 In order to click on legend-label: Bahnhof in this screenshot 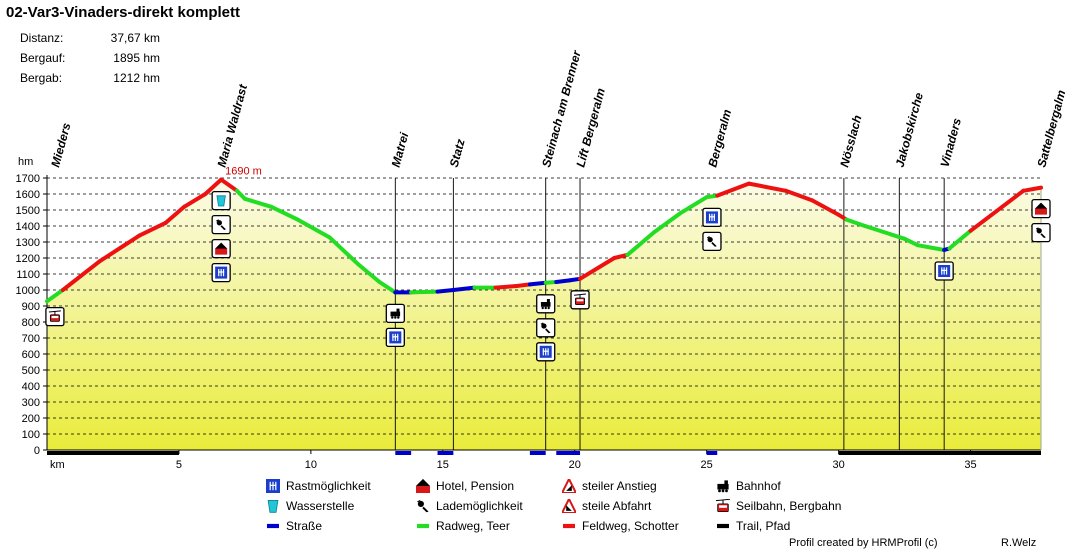, I will do `click(758, 486)`.